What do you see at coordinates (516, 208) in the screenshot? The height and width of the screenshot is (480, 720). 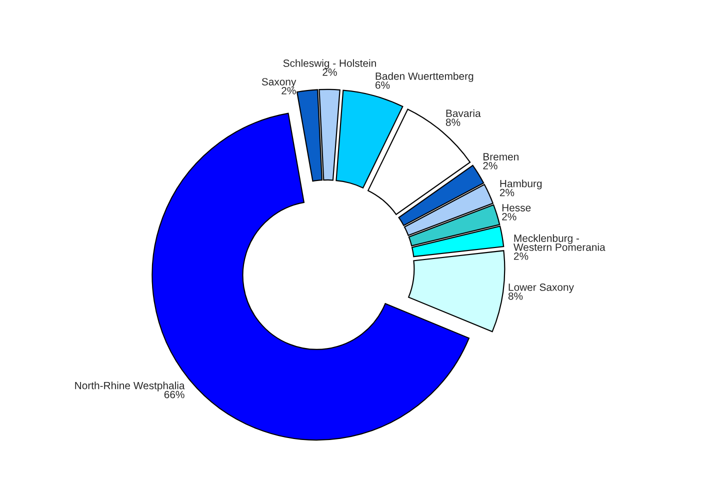 I see `slice-label: Hesse` at bounding box center [516, 208].